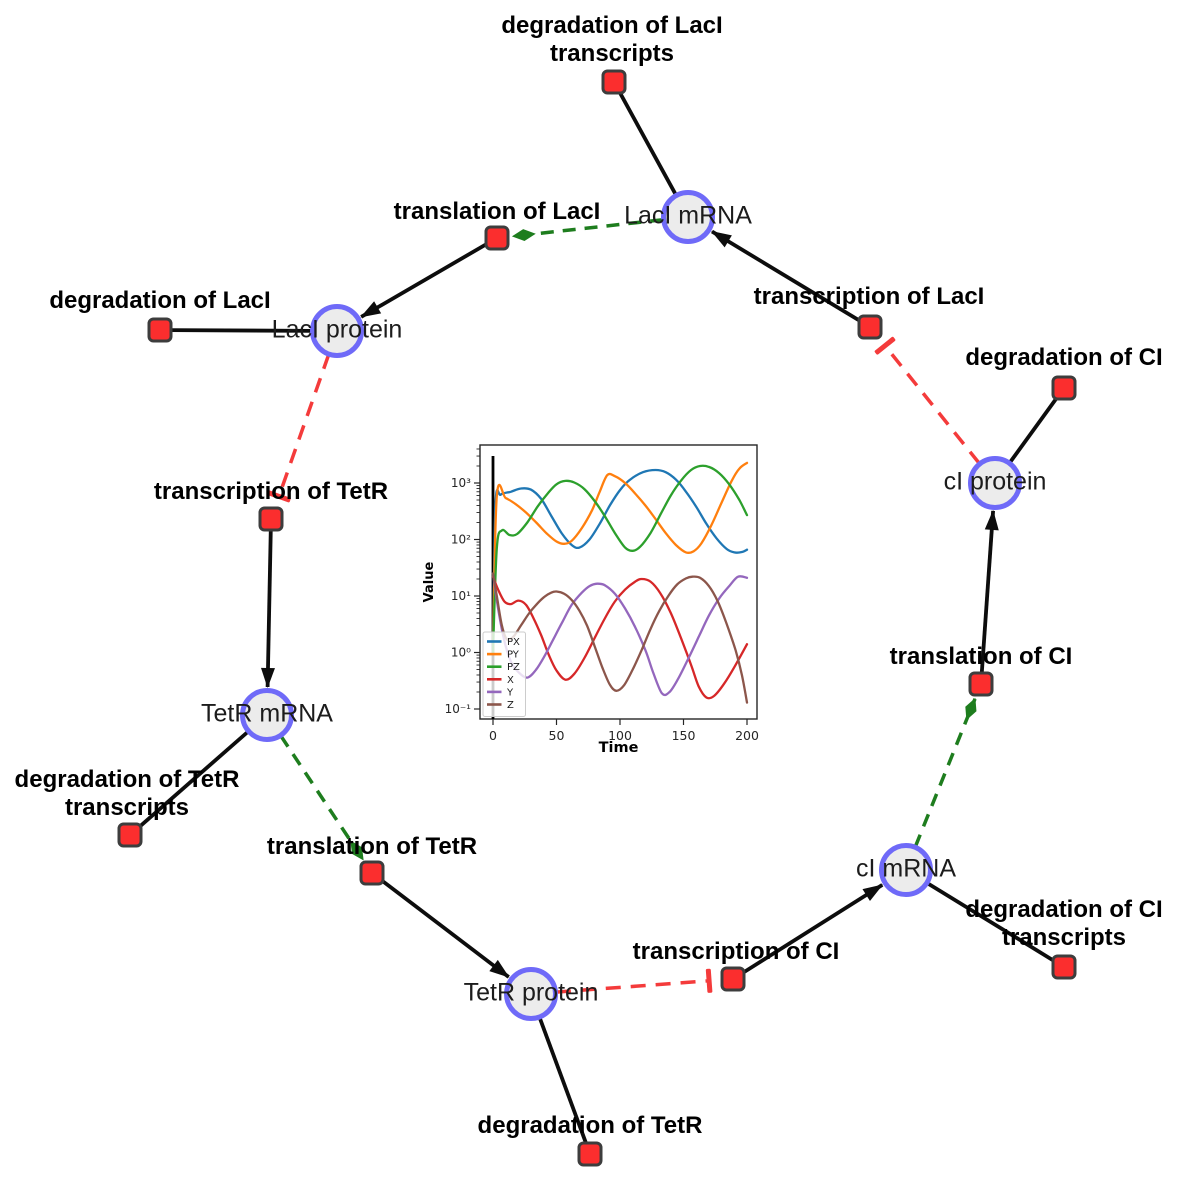 Image resolution: width=1189 pixels, height=1200 pixels. What do you see at coordinates (130, 835) in the screenshot?
I see `reaction-node-deg_tetr_tx` at bounding box center [130, 835].